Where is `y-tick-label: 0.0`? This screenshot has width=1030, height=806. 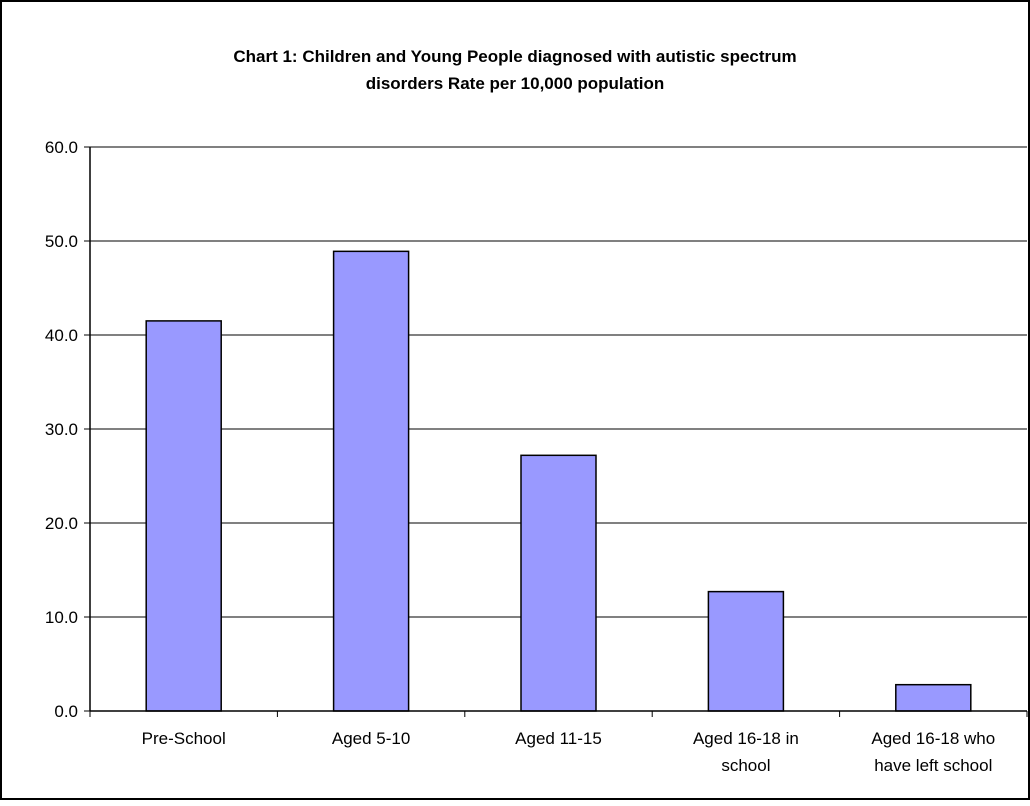 y-tick-label: 0.0 is located at coordinates (66, 711).